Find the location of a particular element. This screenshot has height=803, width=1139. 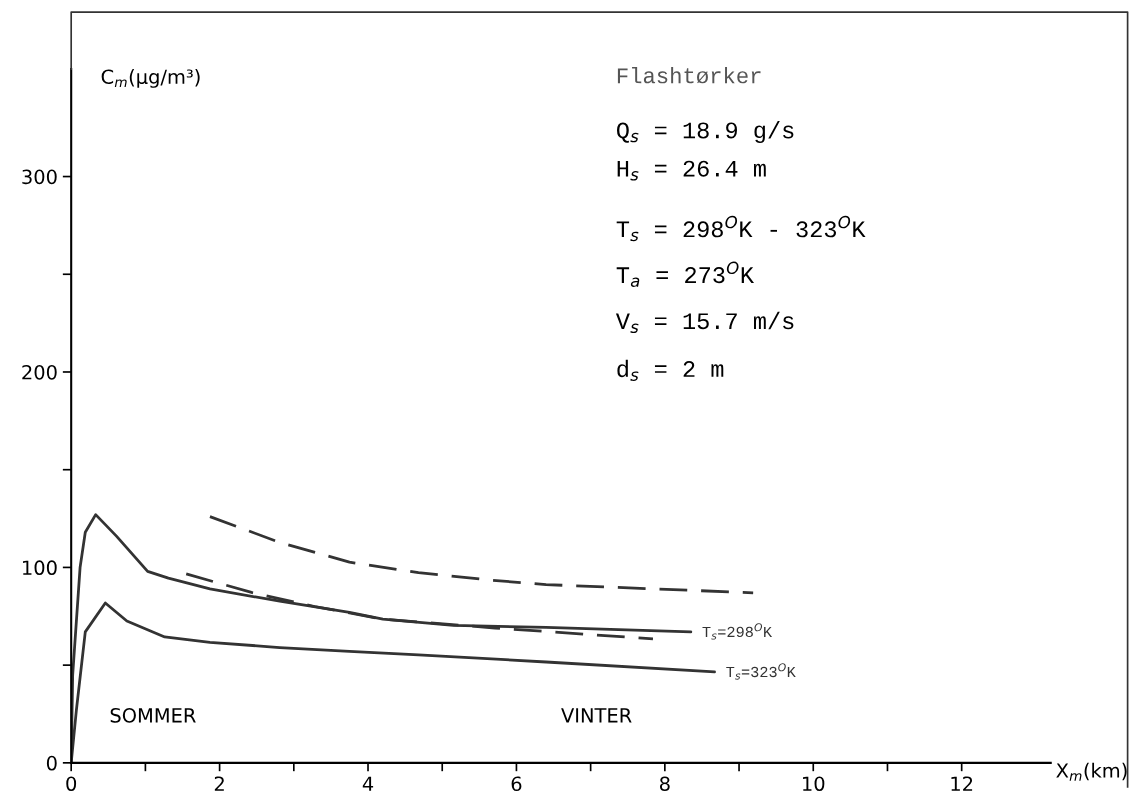

y-tick-label: 0 is located at coordinates (51, 763).